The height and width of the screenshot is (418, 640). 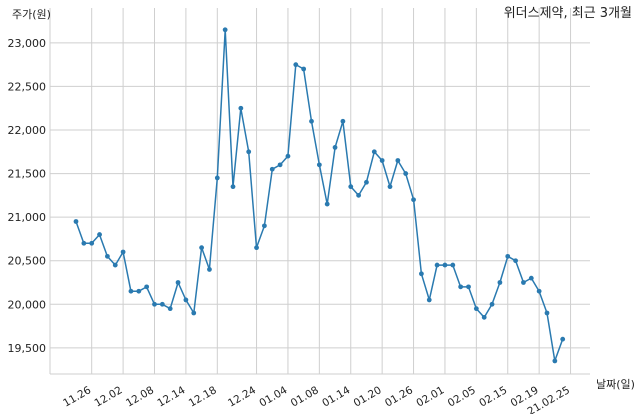 I want to click on x-tick-label: 12.14, so click(x=171, y=397).